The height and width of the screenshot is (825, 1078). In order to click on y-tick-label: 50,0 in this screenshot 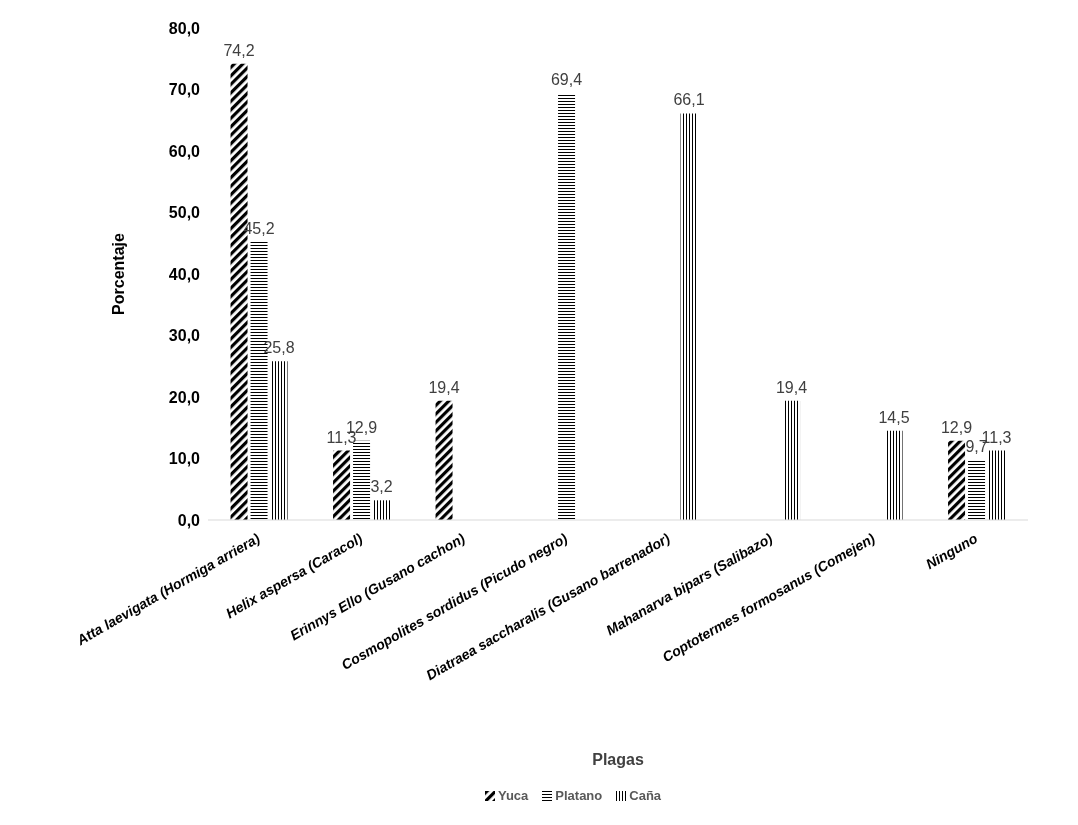, I will do `click(184, 213)`.